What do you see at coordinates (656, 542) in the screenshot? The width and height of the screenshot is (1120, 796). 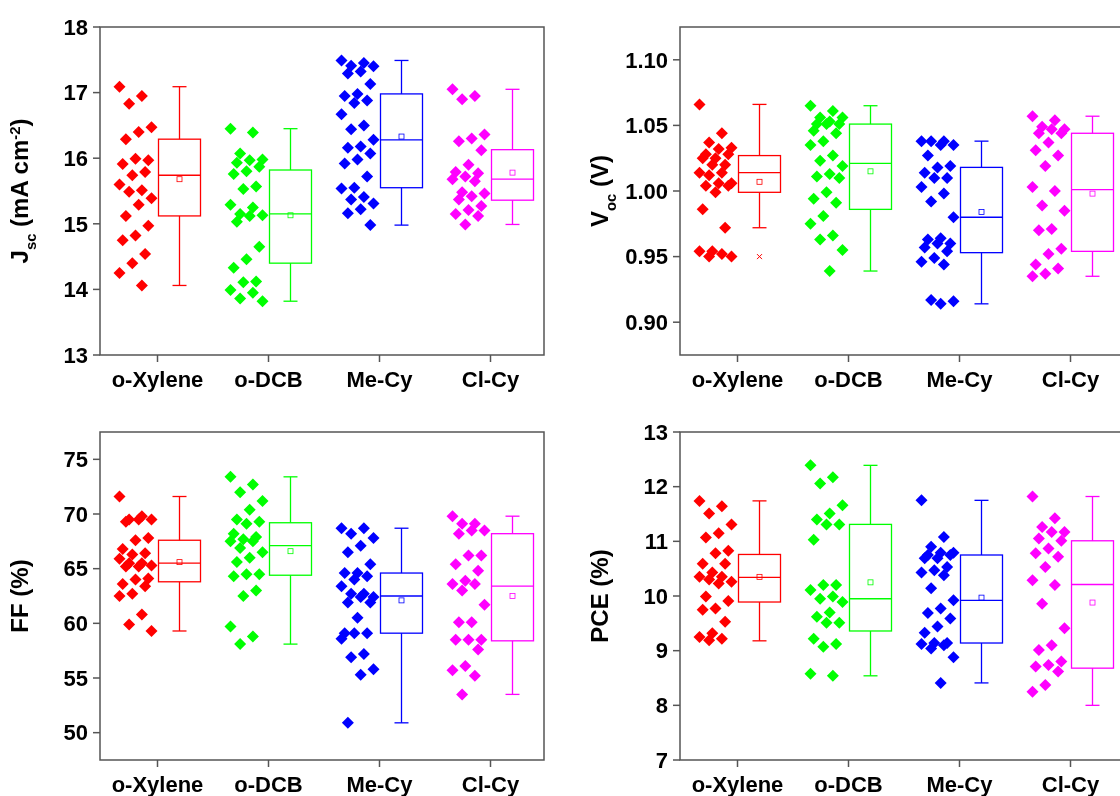 I see `y-tick-label: 11` at bounding box center [656, 542].